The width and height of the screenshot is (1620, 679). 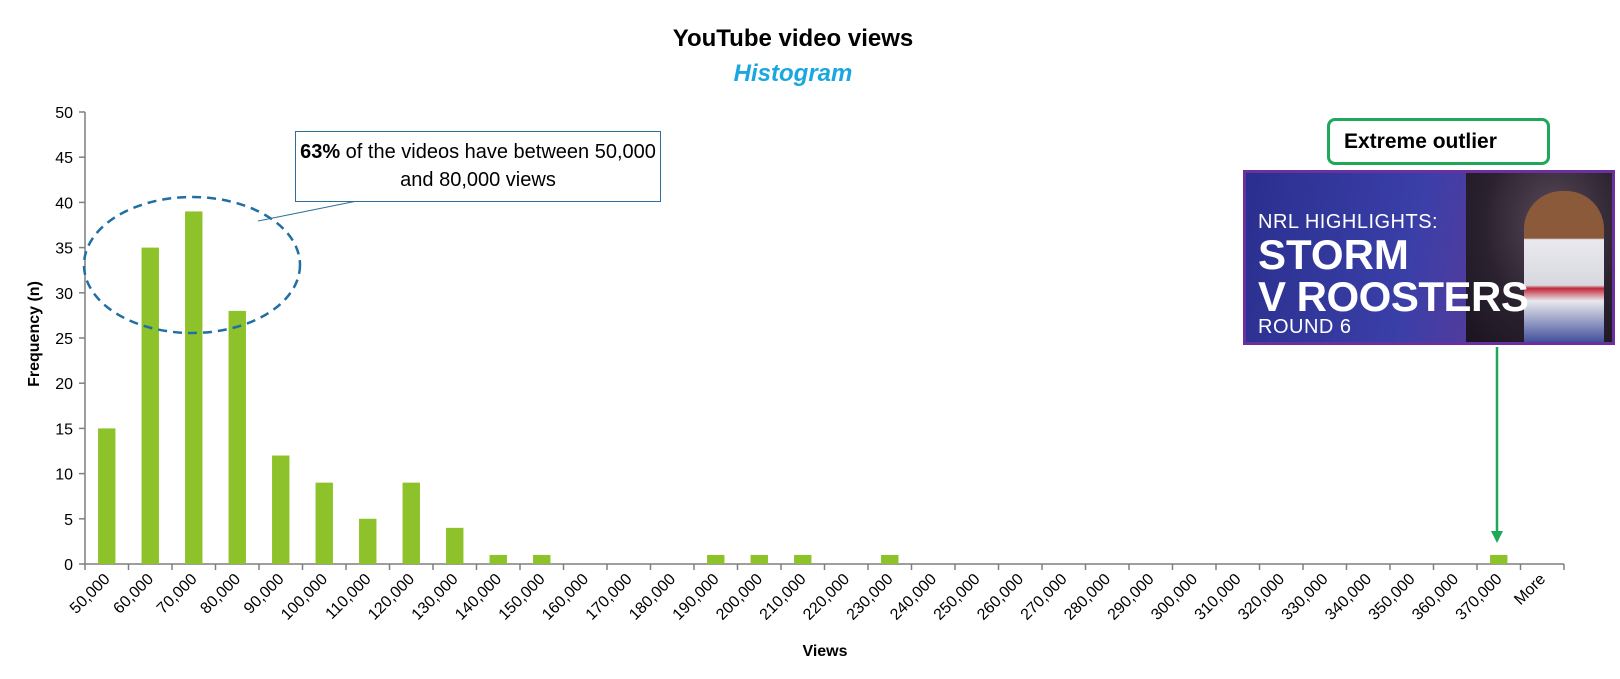 I want to click on y-axis-label: Frequency (n), so click(x=34, y=334).